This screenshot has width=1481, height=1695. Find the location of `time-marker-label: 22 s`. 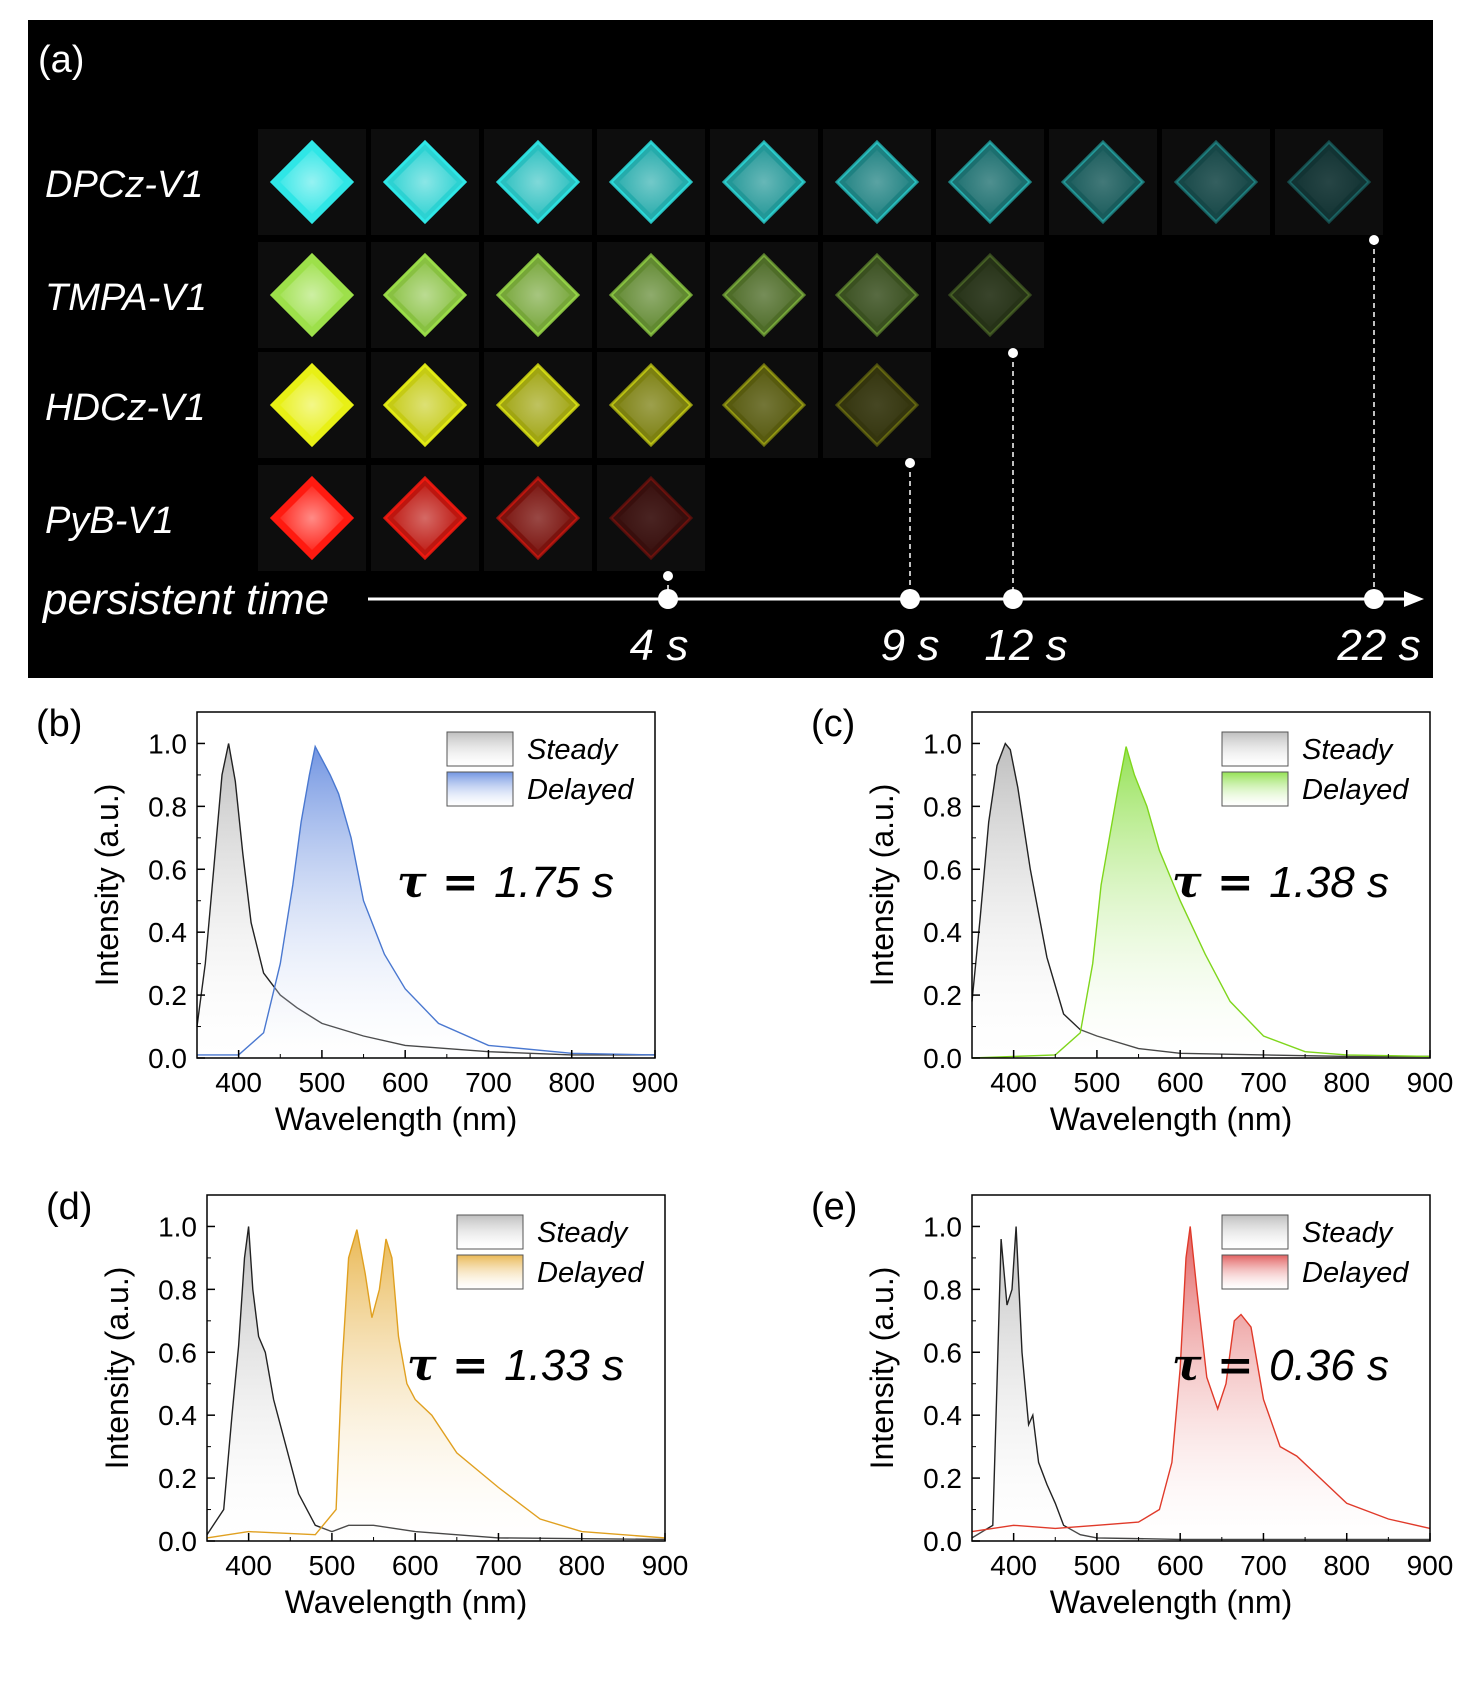

time-marker-label: 22 s is located at coordinates (1378, 645).